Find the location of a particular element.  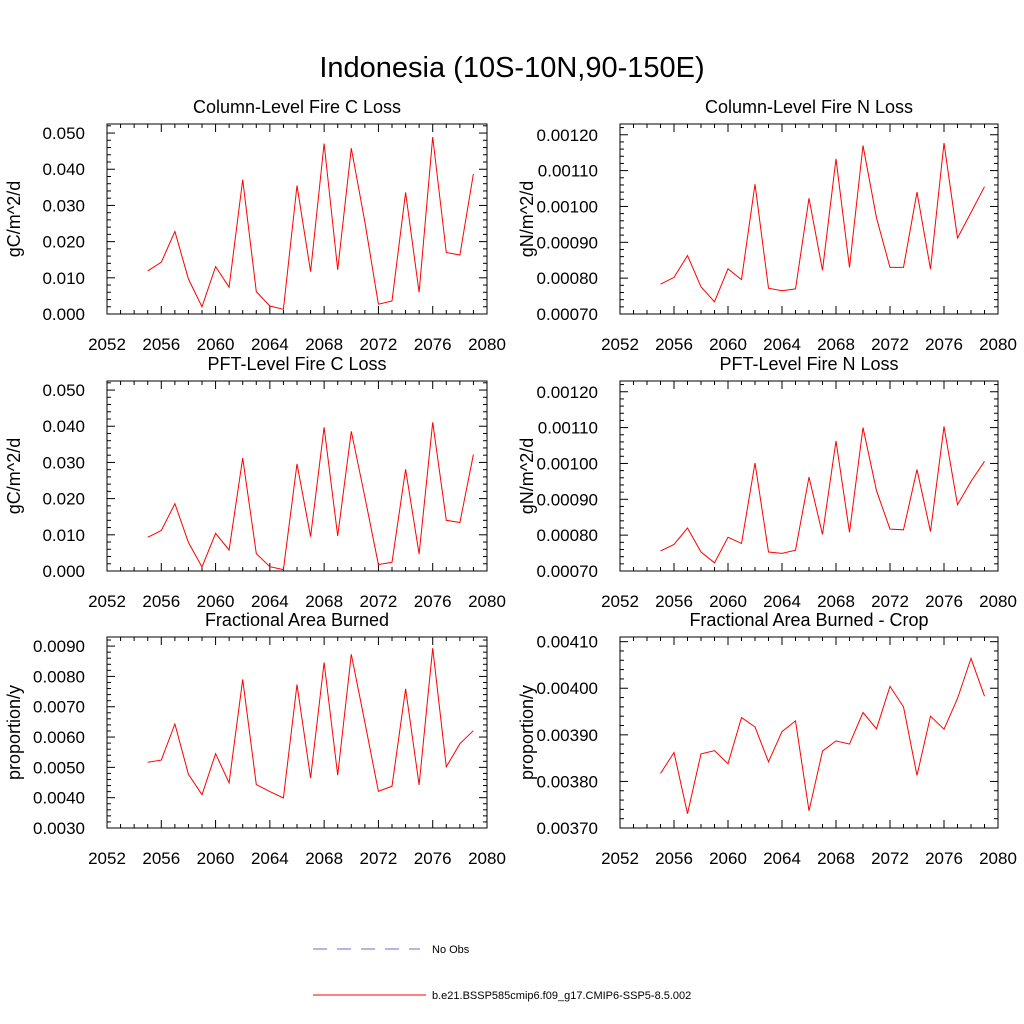

panel-title: Fractional Area Burned - Crop is located at coordinates (808, 620).